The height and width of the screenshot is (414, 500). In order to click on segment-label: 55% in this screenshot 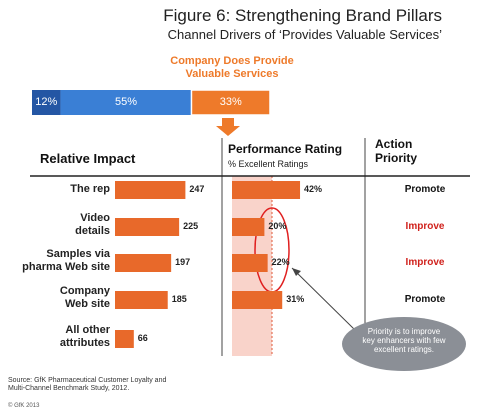, I will do `click(125, 102)`.